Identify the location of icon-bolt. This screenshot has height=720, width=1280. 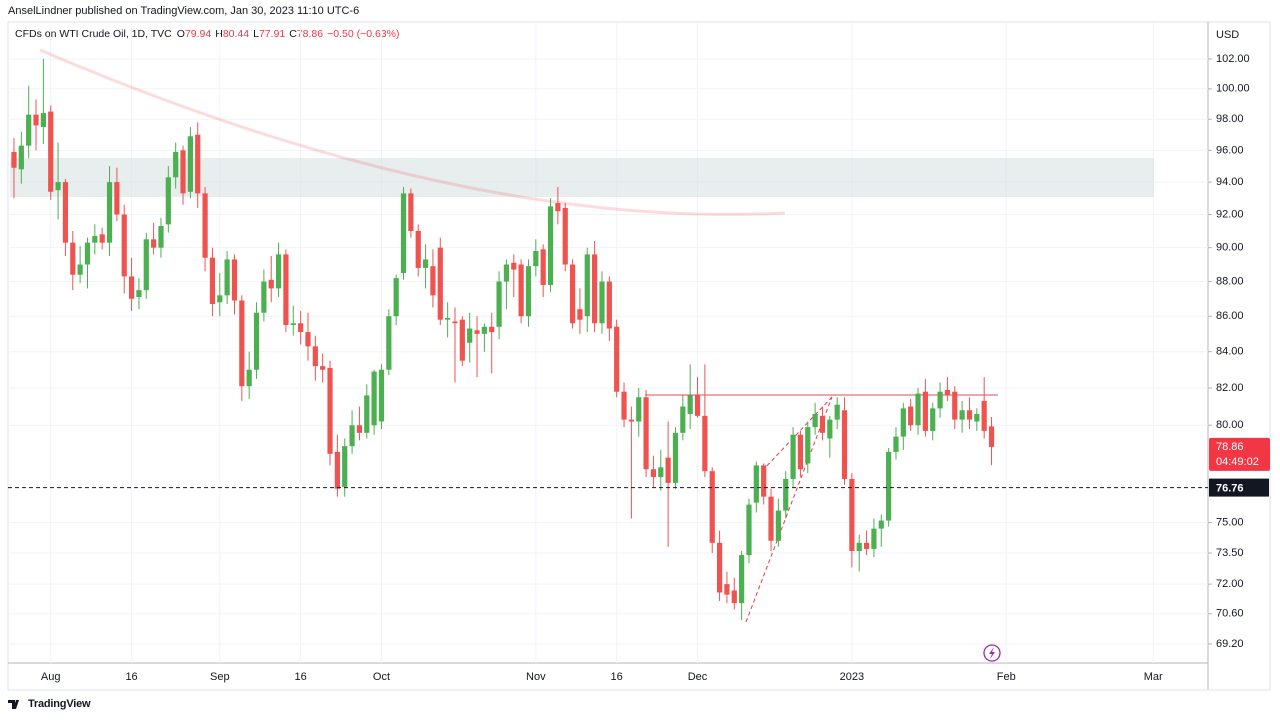
(992, 653).